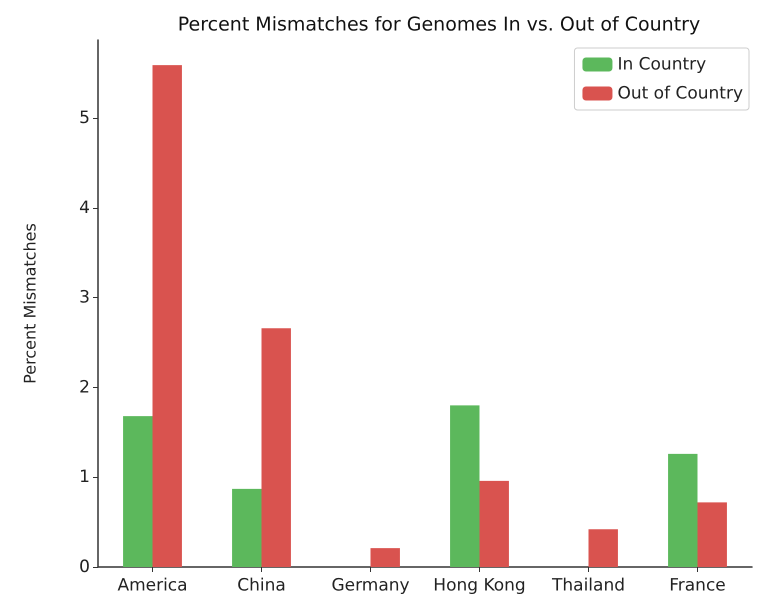  Describe the element at coordinates (479, 586) in the screenshot. I see `x-tick-label: Hong Kong` at that location.